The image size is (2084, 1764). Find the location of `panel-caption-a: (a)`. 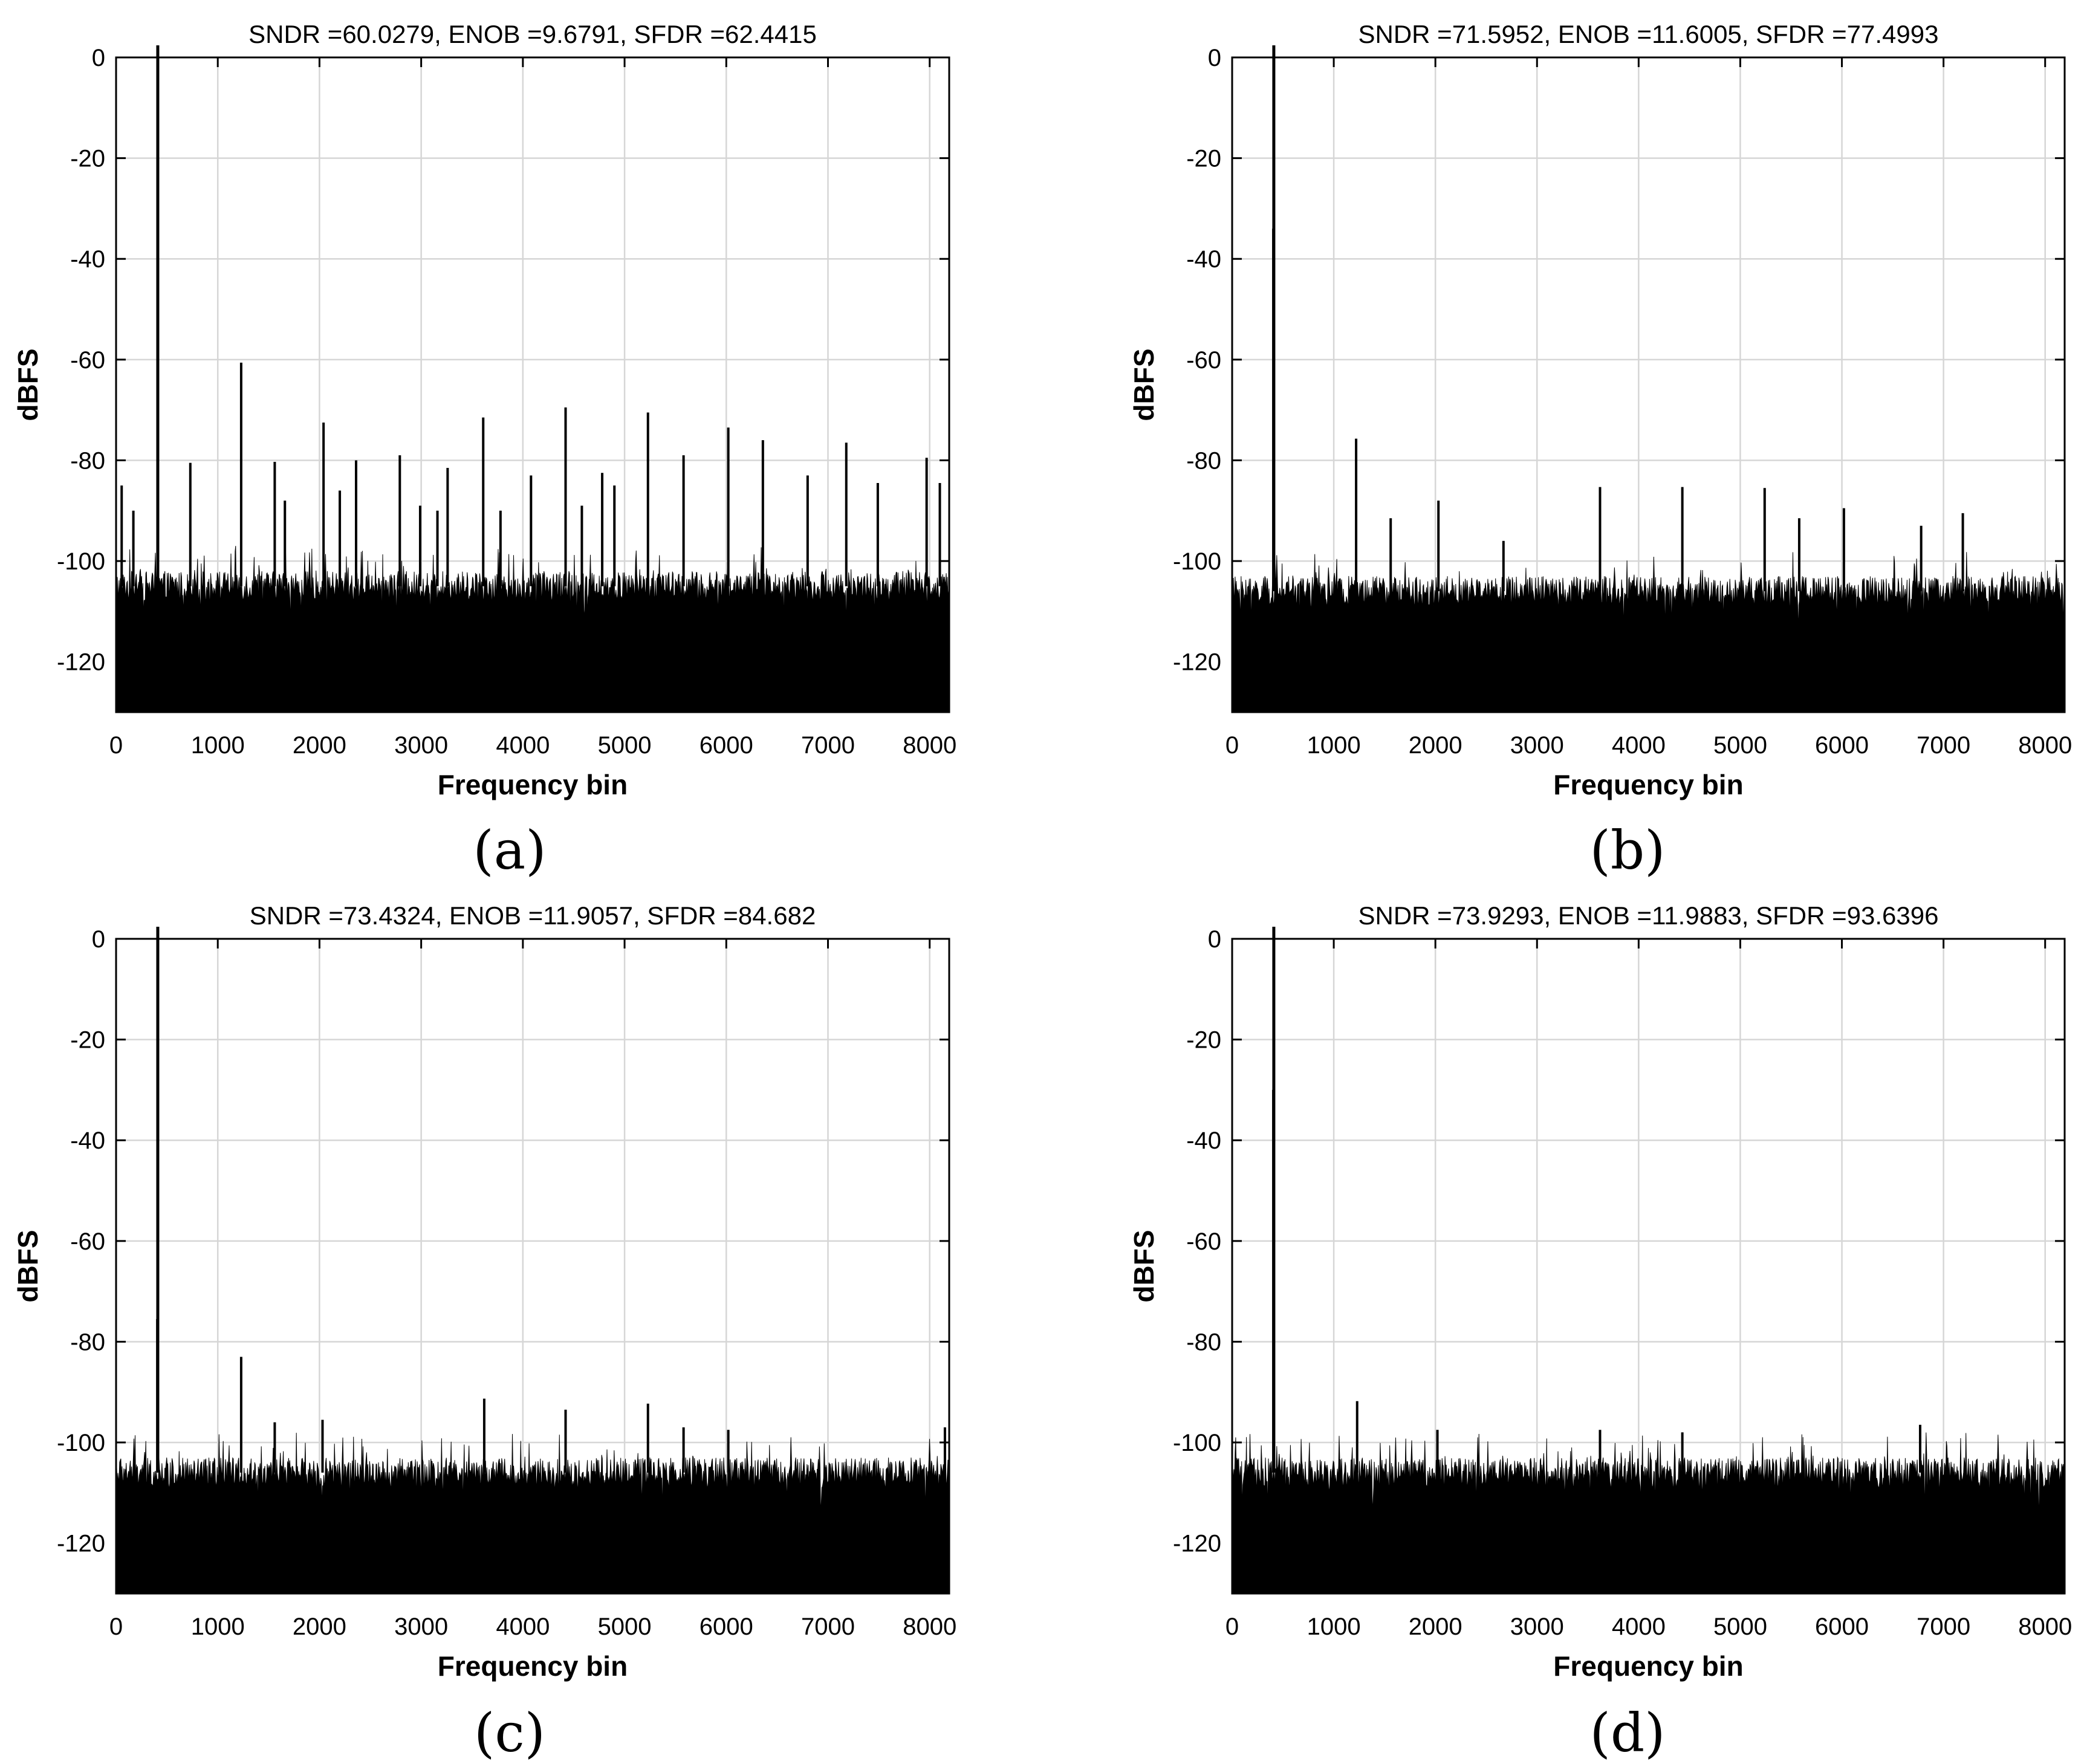

panel-caption-a: (a) is located at coordinates (510, 850).